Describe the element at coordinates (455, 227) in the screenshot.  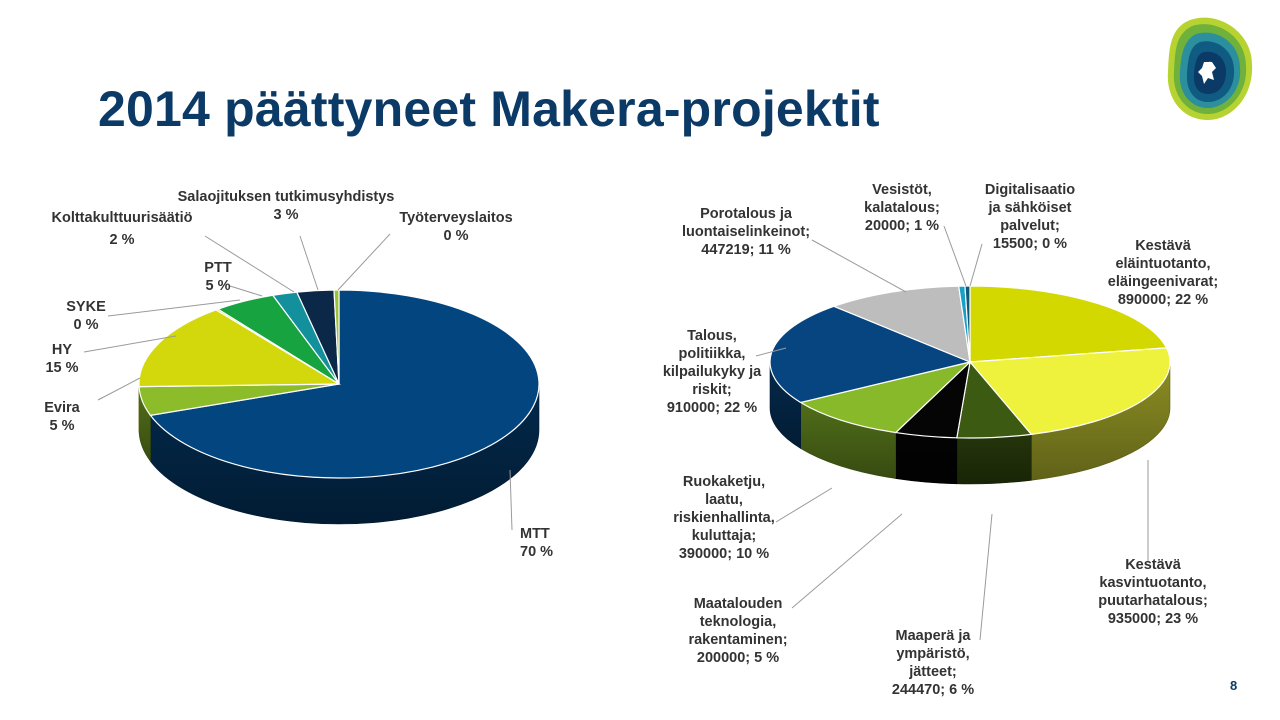
I see `slice-label-7: Työterveyslaitos 0 %` at that location.